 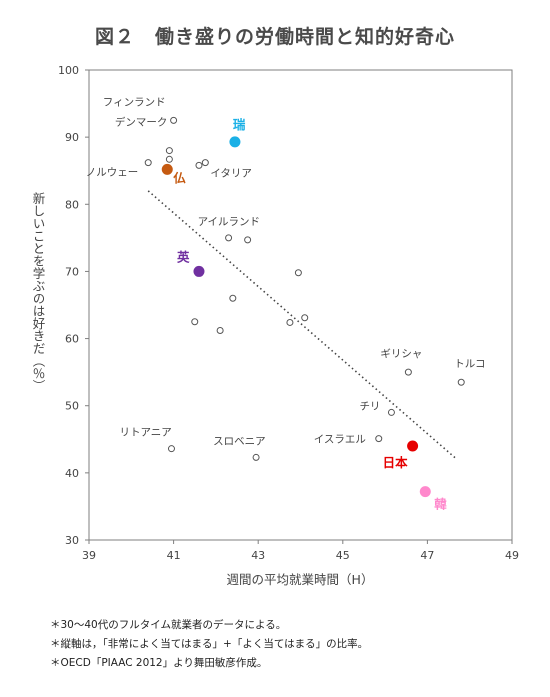 What do you see at coordinates (231, 174) in the screenshot?
I see `point-label: イタリア` at bounding box center [231, 174].